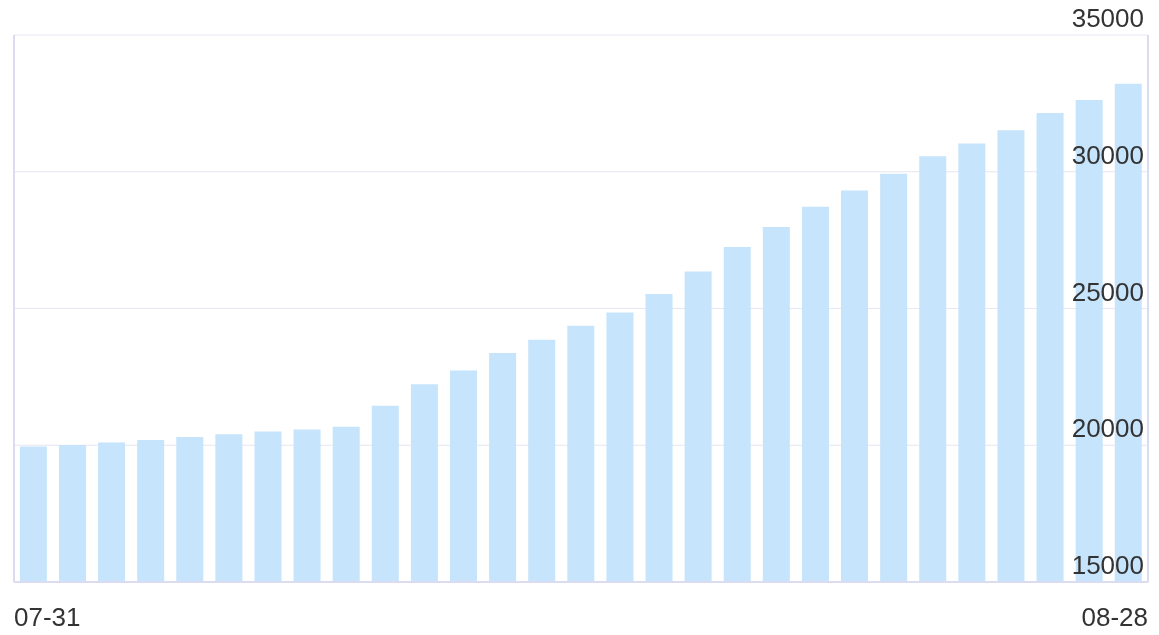 Image resolution: width=1159 pixels, height=635 pixels. I want to click on y-tick-label: 35000, so click(1107, 18).